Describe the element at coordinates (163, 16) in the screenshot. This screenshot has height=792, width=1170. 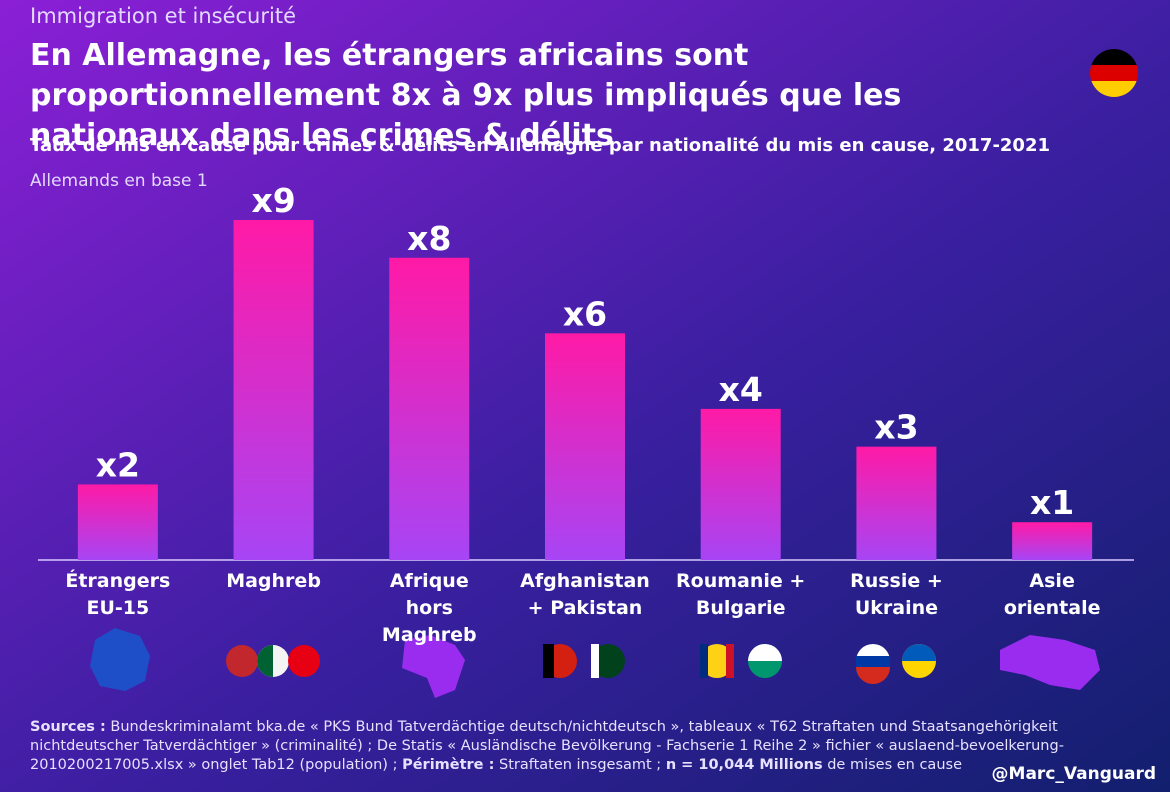
I see `kicker: Immigration et insécurité` at that location.